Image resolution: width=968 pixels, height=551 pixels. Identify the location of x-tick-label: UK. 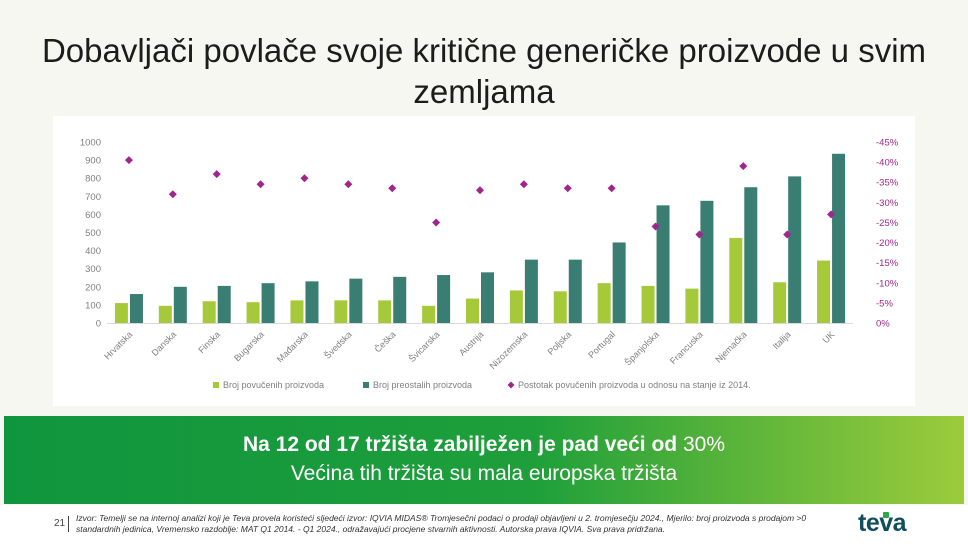
(829, 337).